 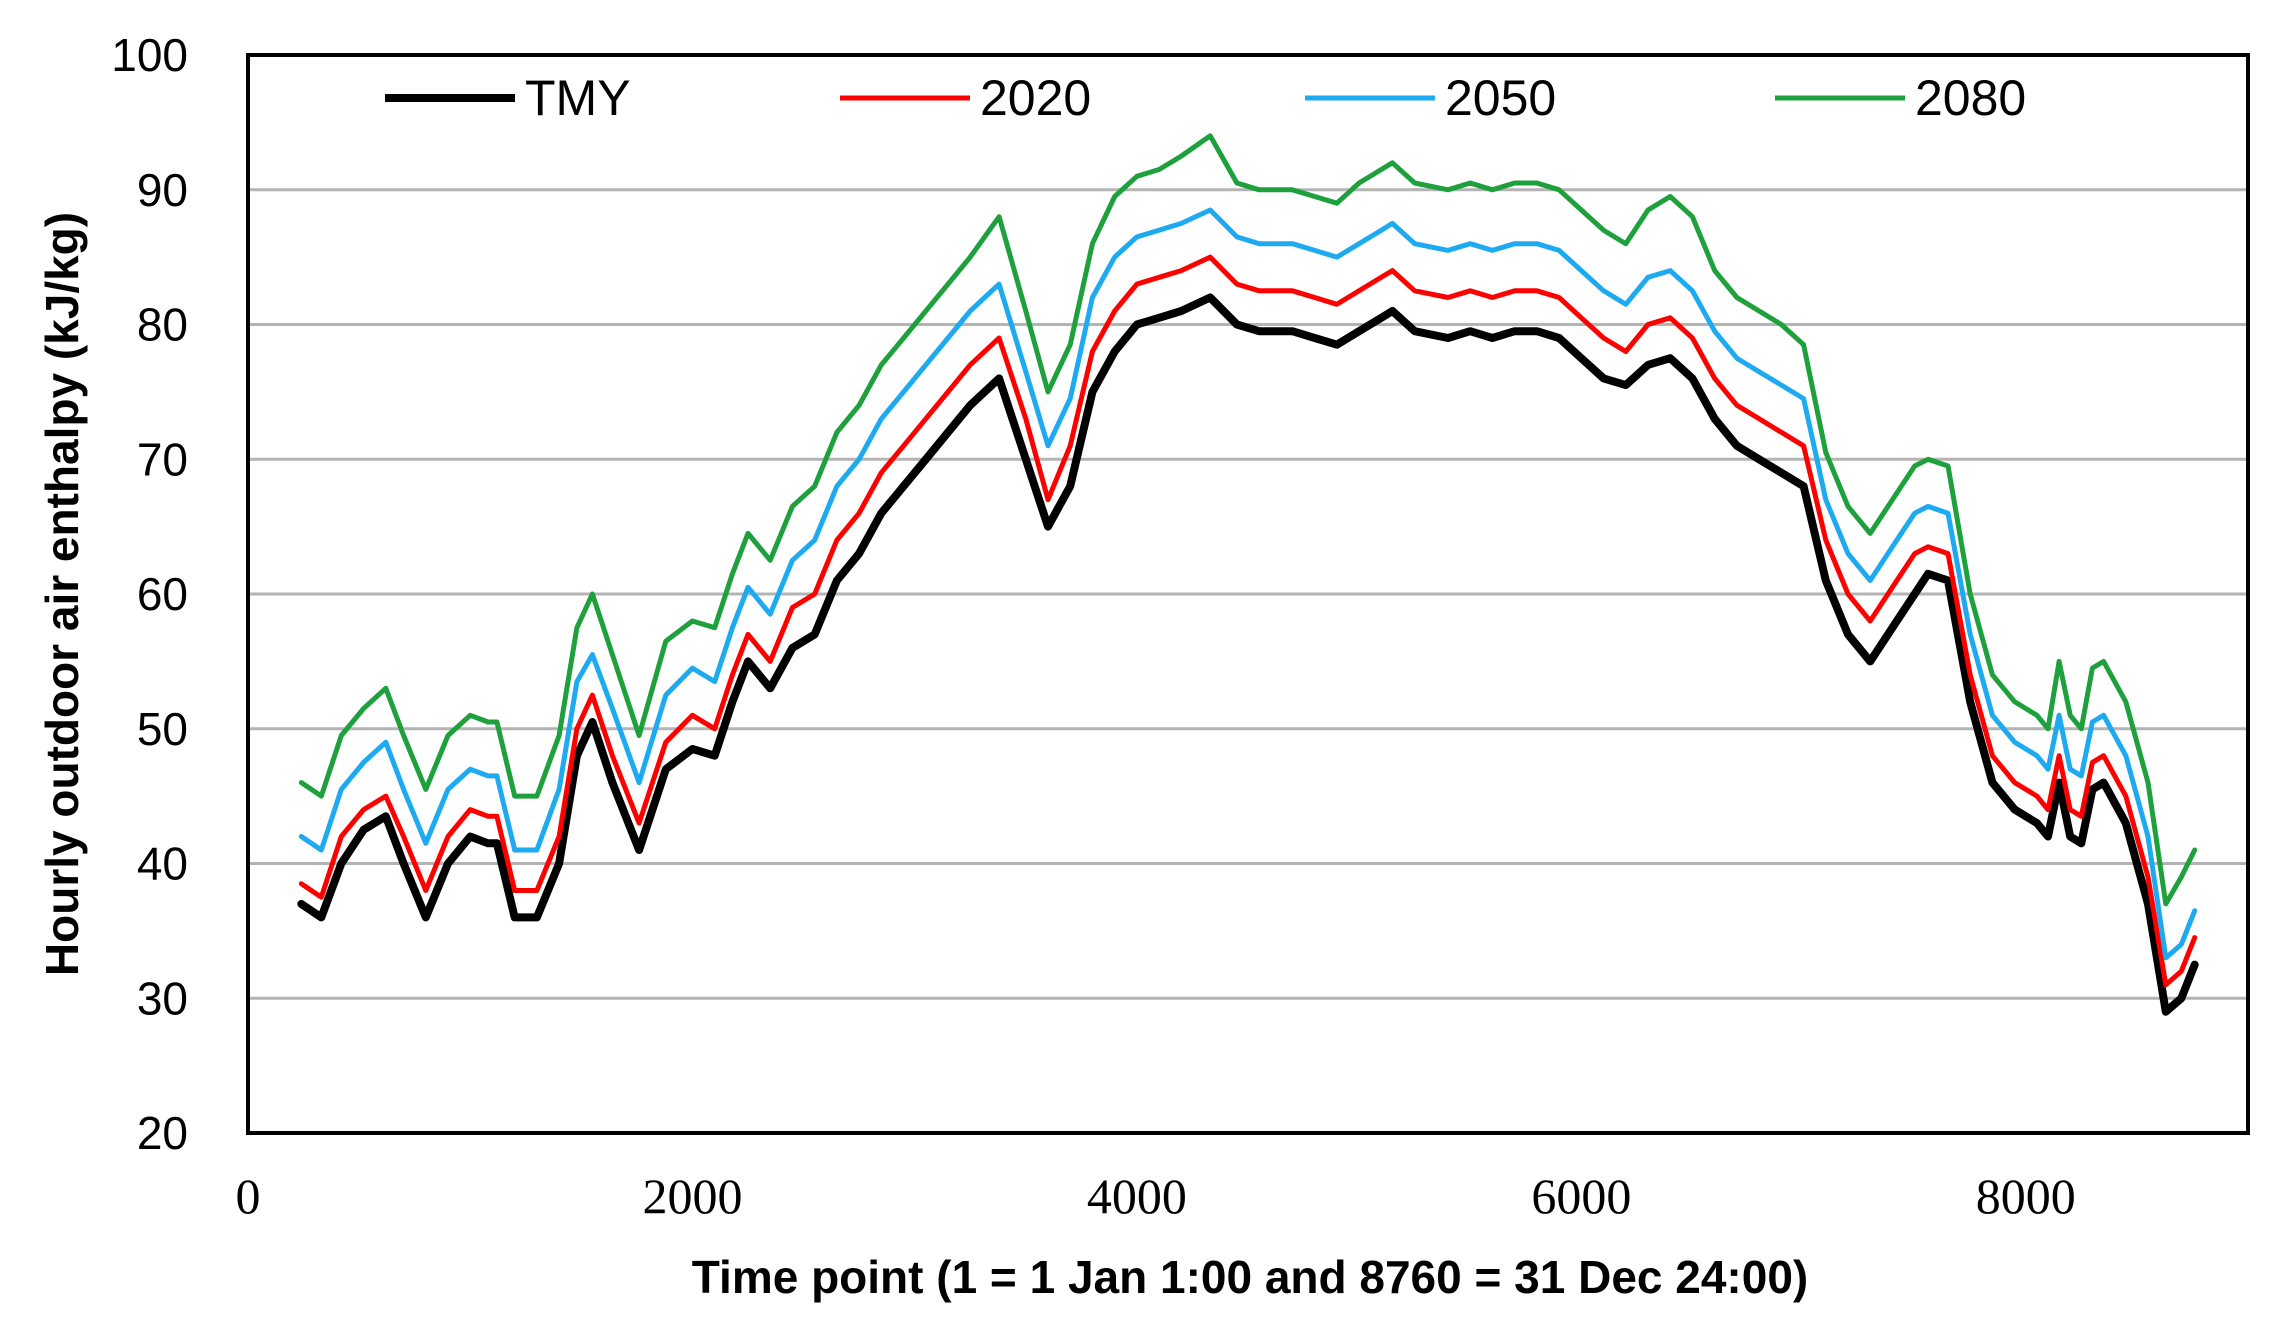 I want to click on x-tick-label: 4000, so click(x=1137, y=1196).